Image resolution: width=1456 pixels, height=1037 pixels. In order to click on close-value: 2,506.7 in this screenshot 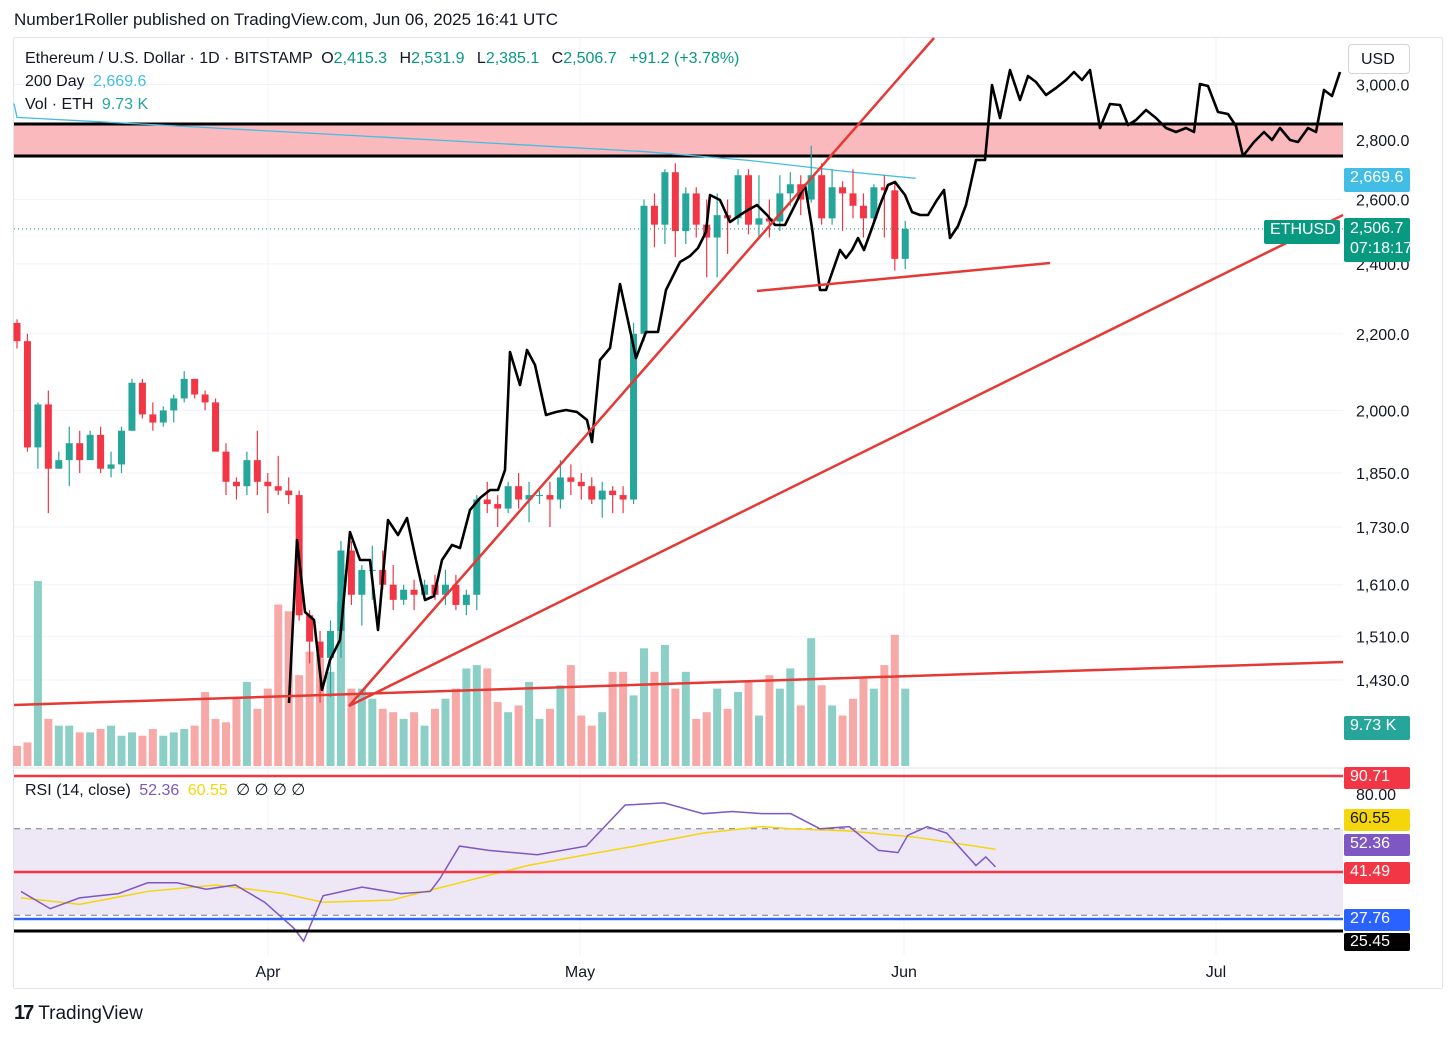, I will do `click(590, 58)`.